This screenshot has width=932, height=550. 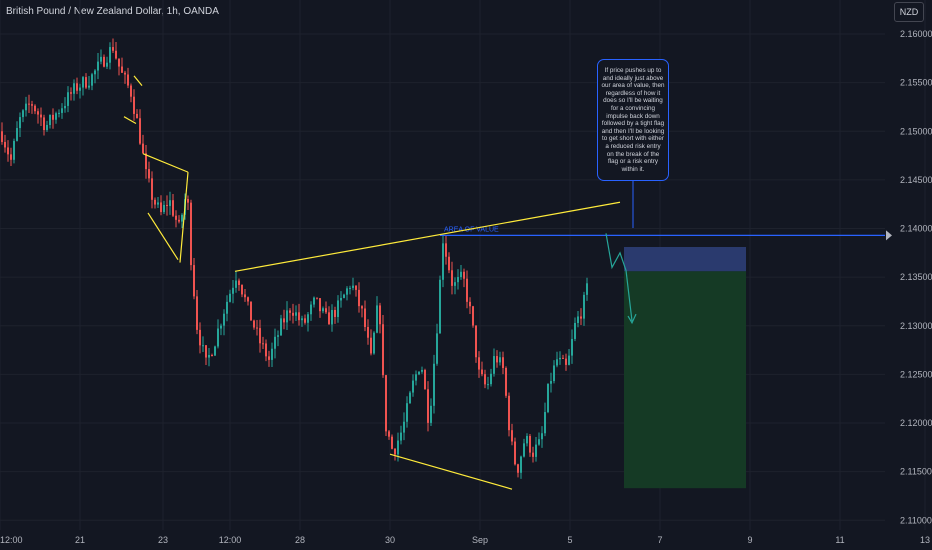 I want to click on x-tick-label: 23, so click(x=163, y=540).